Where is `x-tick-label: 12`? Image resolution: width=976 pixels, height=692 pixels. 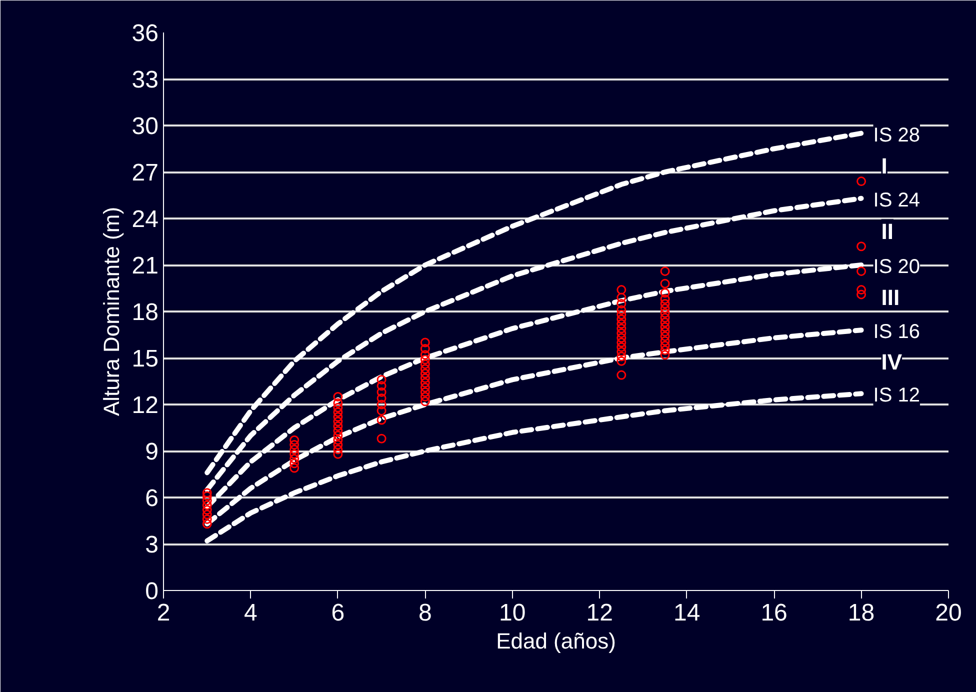 x-tick-label: 12 is located at coordinates (599, 613).